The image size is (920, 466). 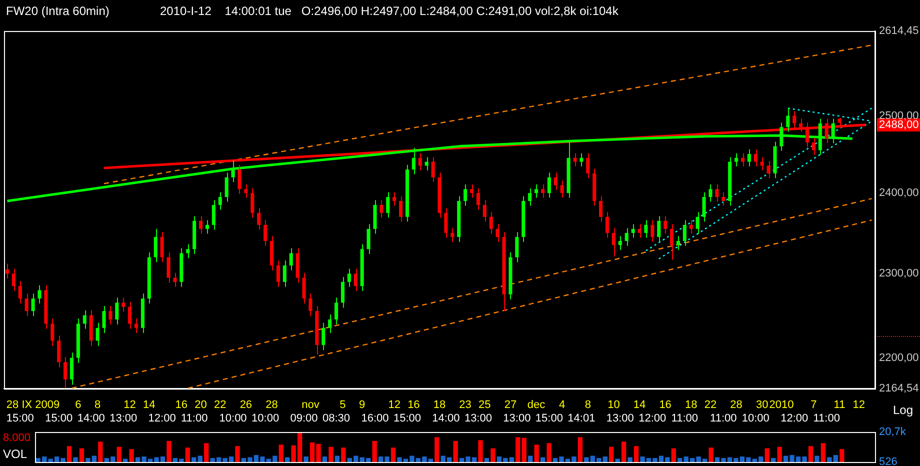 What do you see at coordinates (375, 418) in the screenshot?
I see `x-tick-label: 16:00` at bounding box center [375, 418].